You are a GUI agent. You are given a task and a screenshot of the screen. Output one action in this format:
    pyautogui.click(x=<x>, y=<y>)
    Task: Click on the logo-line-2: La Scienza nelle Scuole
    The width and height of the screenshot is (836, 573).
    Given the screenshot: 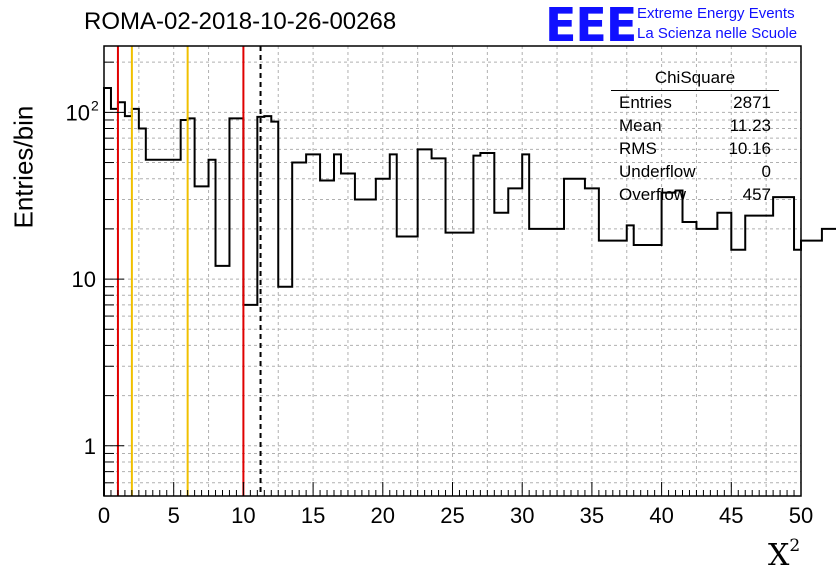 What is the action you would take?
    pyautogui.click(x=717, y=33)
    